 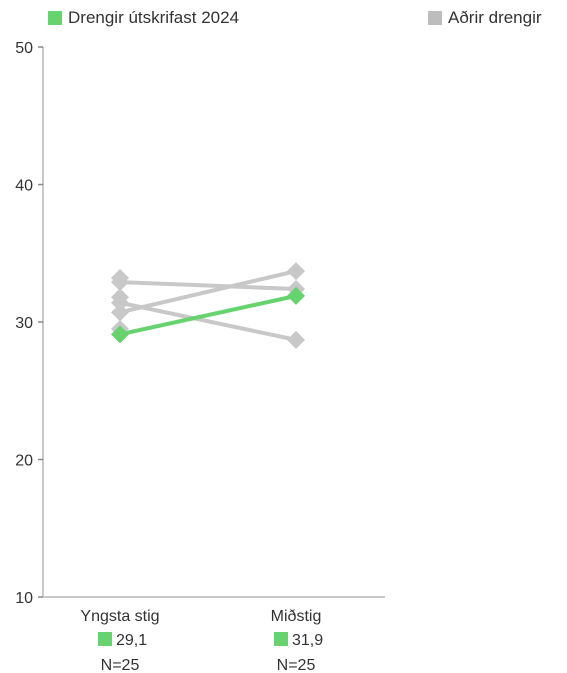 I want to click on legend-item-others: Aðrir drengir, so click(x=485, y=18).